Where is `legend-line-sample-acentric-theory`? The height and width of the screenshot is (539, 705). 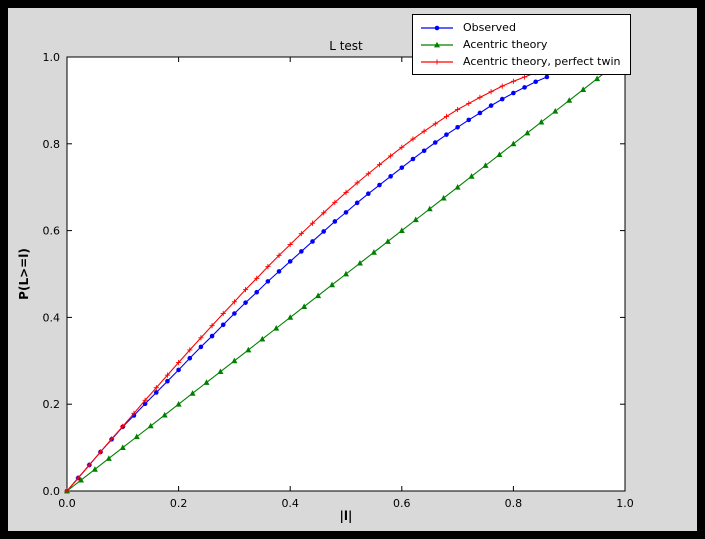
legend-line-sample-acentric-theory is located at coordinates (437, 44).